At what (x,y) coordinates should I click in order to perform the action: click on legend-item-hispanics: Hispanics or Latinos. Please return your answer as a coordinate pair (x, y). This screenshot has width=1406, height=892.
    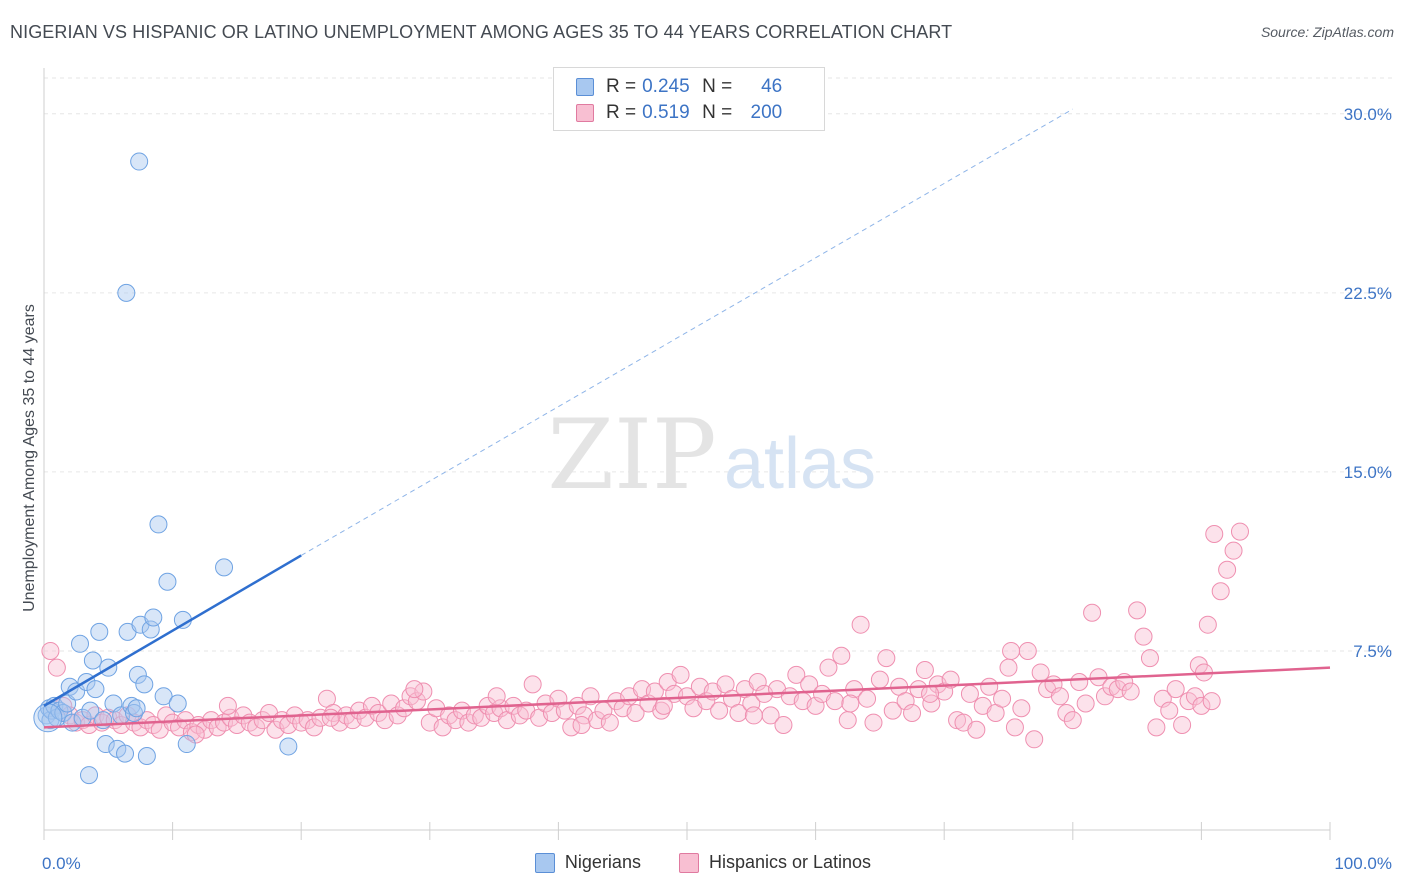
    Looking at the image, I should click on (775, 862).